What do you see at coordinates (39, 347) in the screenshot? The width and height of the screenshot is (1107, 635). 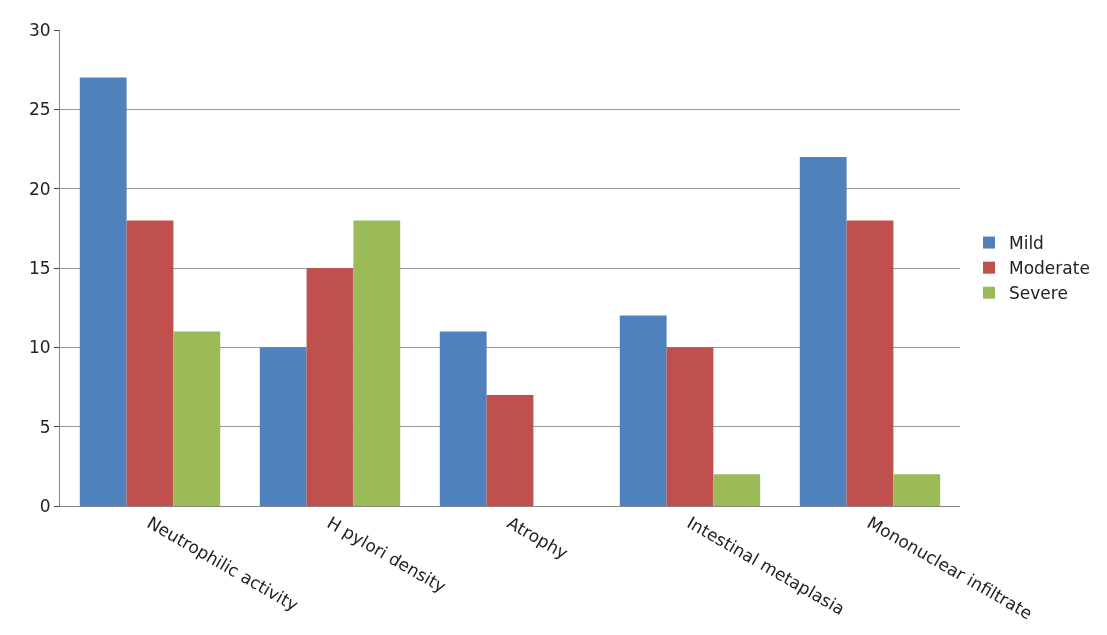 I see `y-tick-label: 10` at bounding box center [39, 347].